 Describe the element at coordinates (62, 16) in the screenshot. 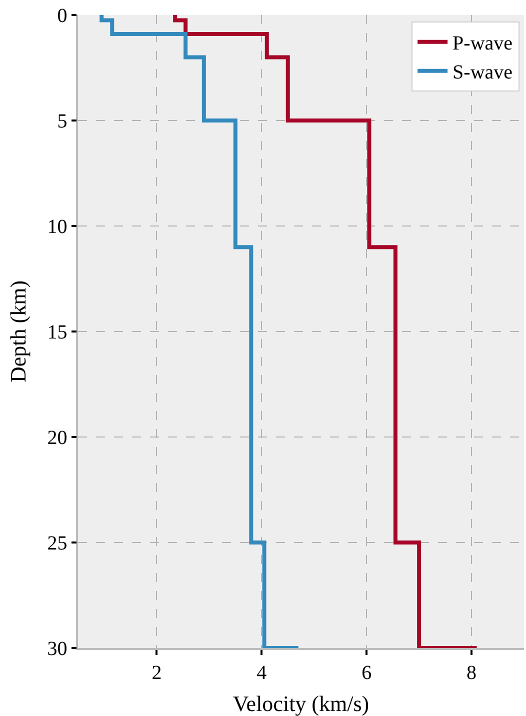

I see `y-tick-label: 0` at that location.